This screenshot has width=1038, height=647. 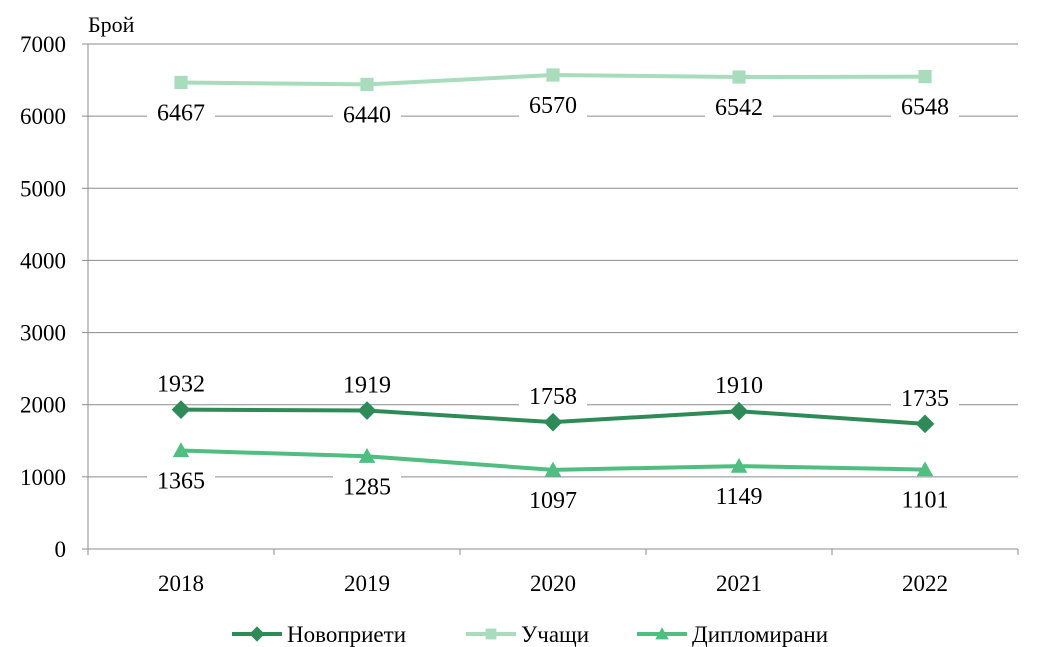 I want to click on y-tick-label: 6000, so click(x=43, y=116).